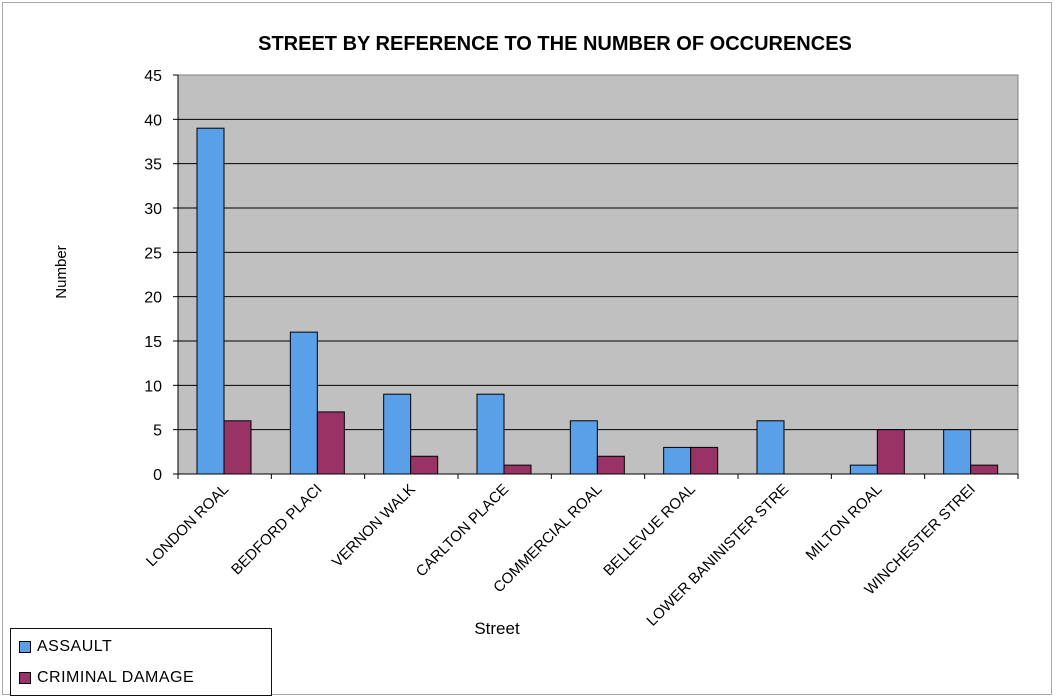  I want to click on x-tick-label: CARLTON PLACE, so click(462, 530).